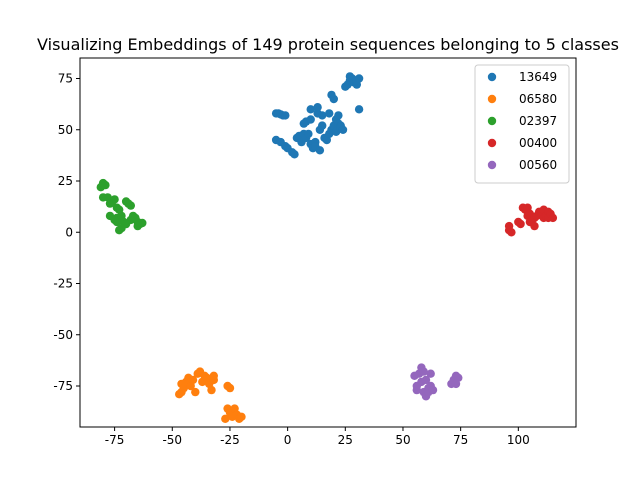  I want to click on x-tick-label: 100, so click(518, 440).